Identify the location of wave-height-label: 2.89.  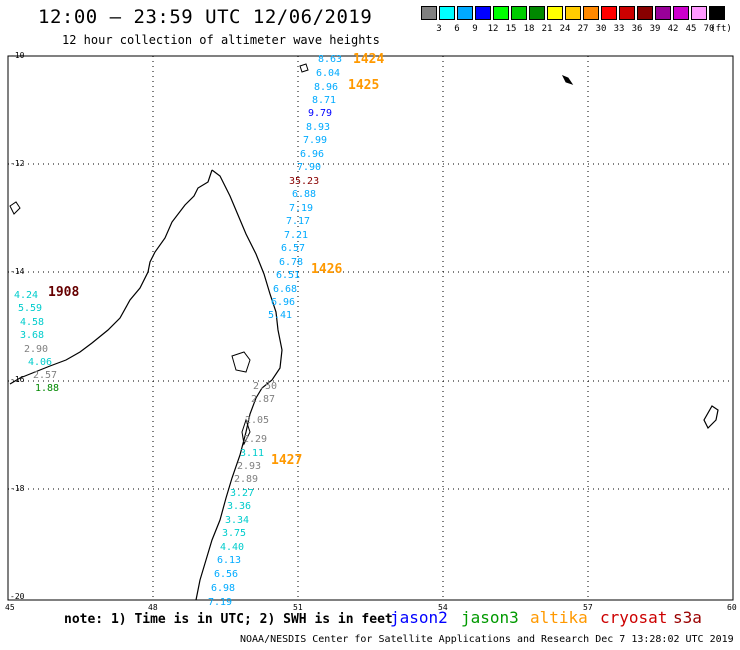
(246, 479).